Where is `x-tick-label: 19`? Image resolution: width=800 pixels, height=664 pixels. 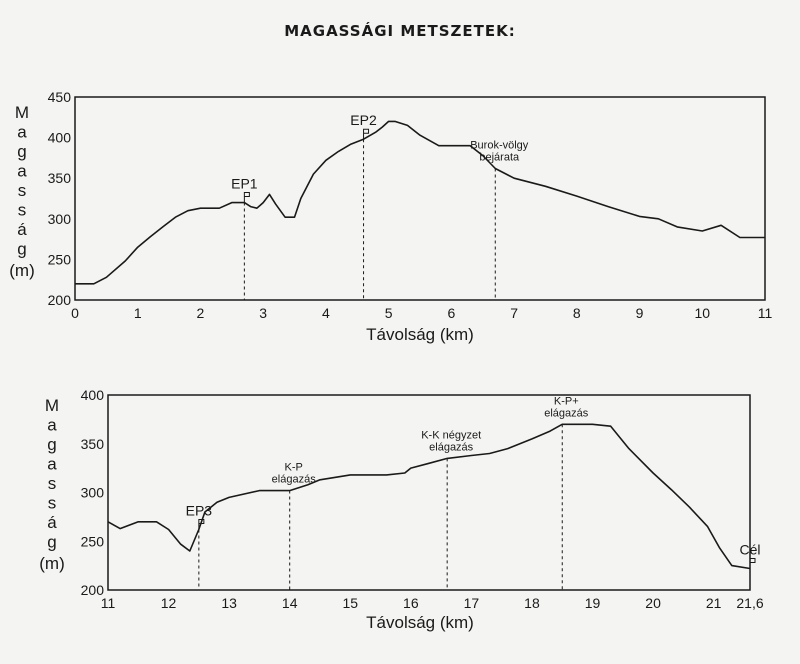
x-tick-label: 19 is located at coordinates (593, 603).